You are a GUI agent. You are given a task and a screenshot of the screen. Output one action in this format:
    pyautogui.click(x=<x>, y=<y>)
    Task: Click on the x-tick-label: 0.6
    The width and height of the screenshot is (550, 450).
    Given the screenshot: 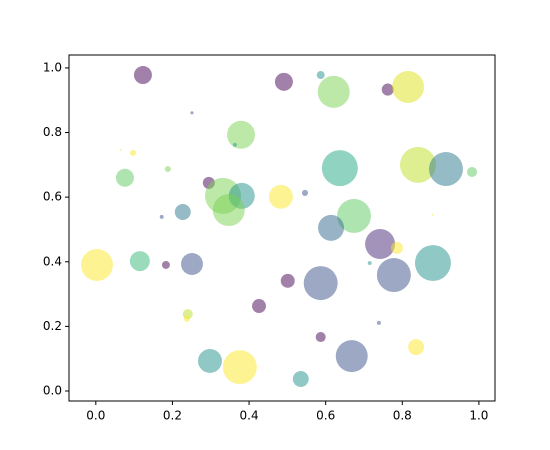 What is the action you would take?
    pyautogui.click(x=325, y=416)
    